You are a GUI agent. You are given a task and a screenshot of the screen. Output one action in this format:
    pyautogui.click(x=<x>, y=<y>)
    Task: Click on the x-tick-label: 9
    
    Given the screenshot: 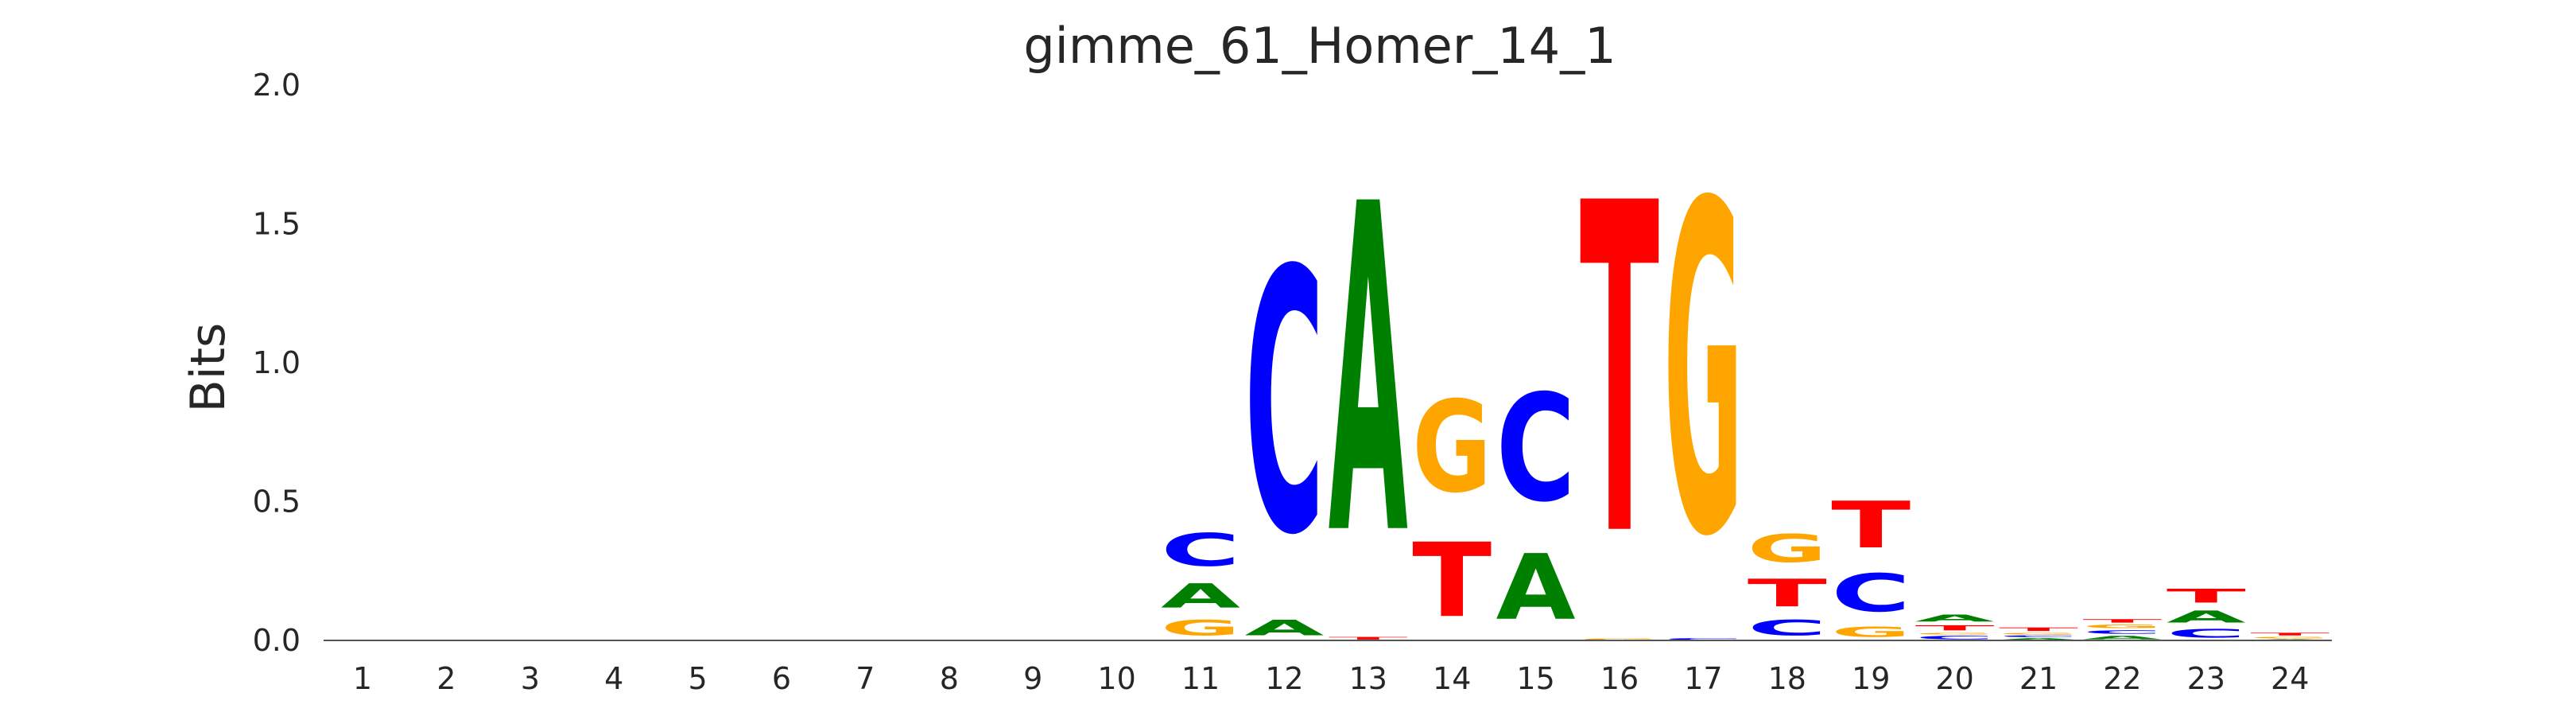 What is the action you would take?
    pyautogui.click(x=1033, y=678)
    